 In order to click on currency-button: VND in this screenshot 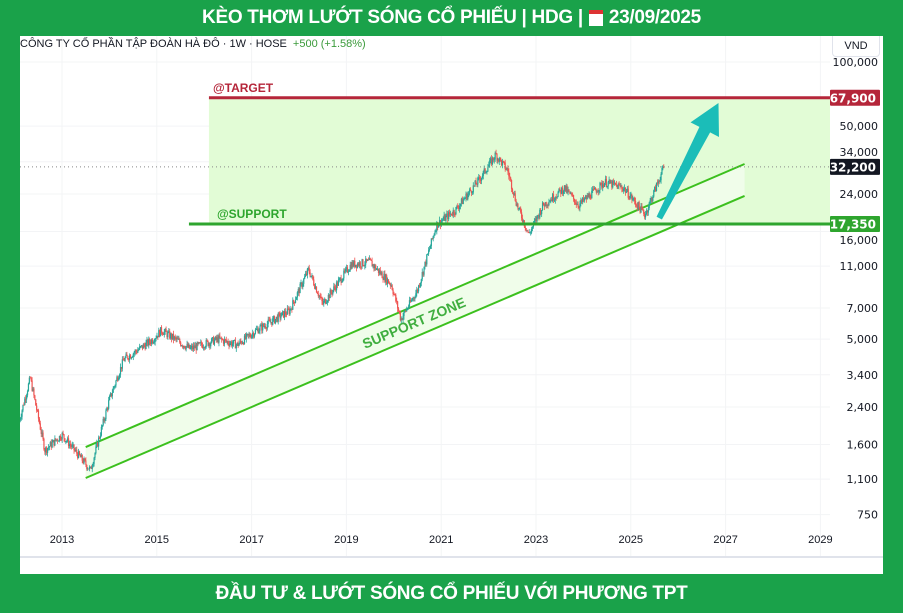, I will do `click(856, 46)`.